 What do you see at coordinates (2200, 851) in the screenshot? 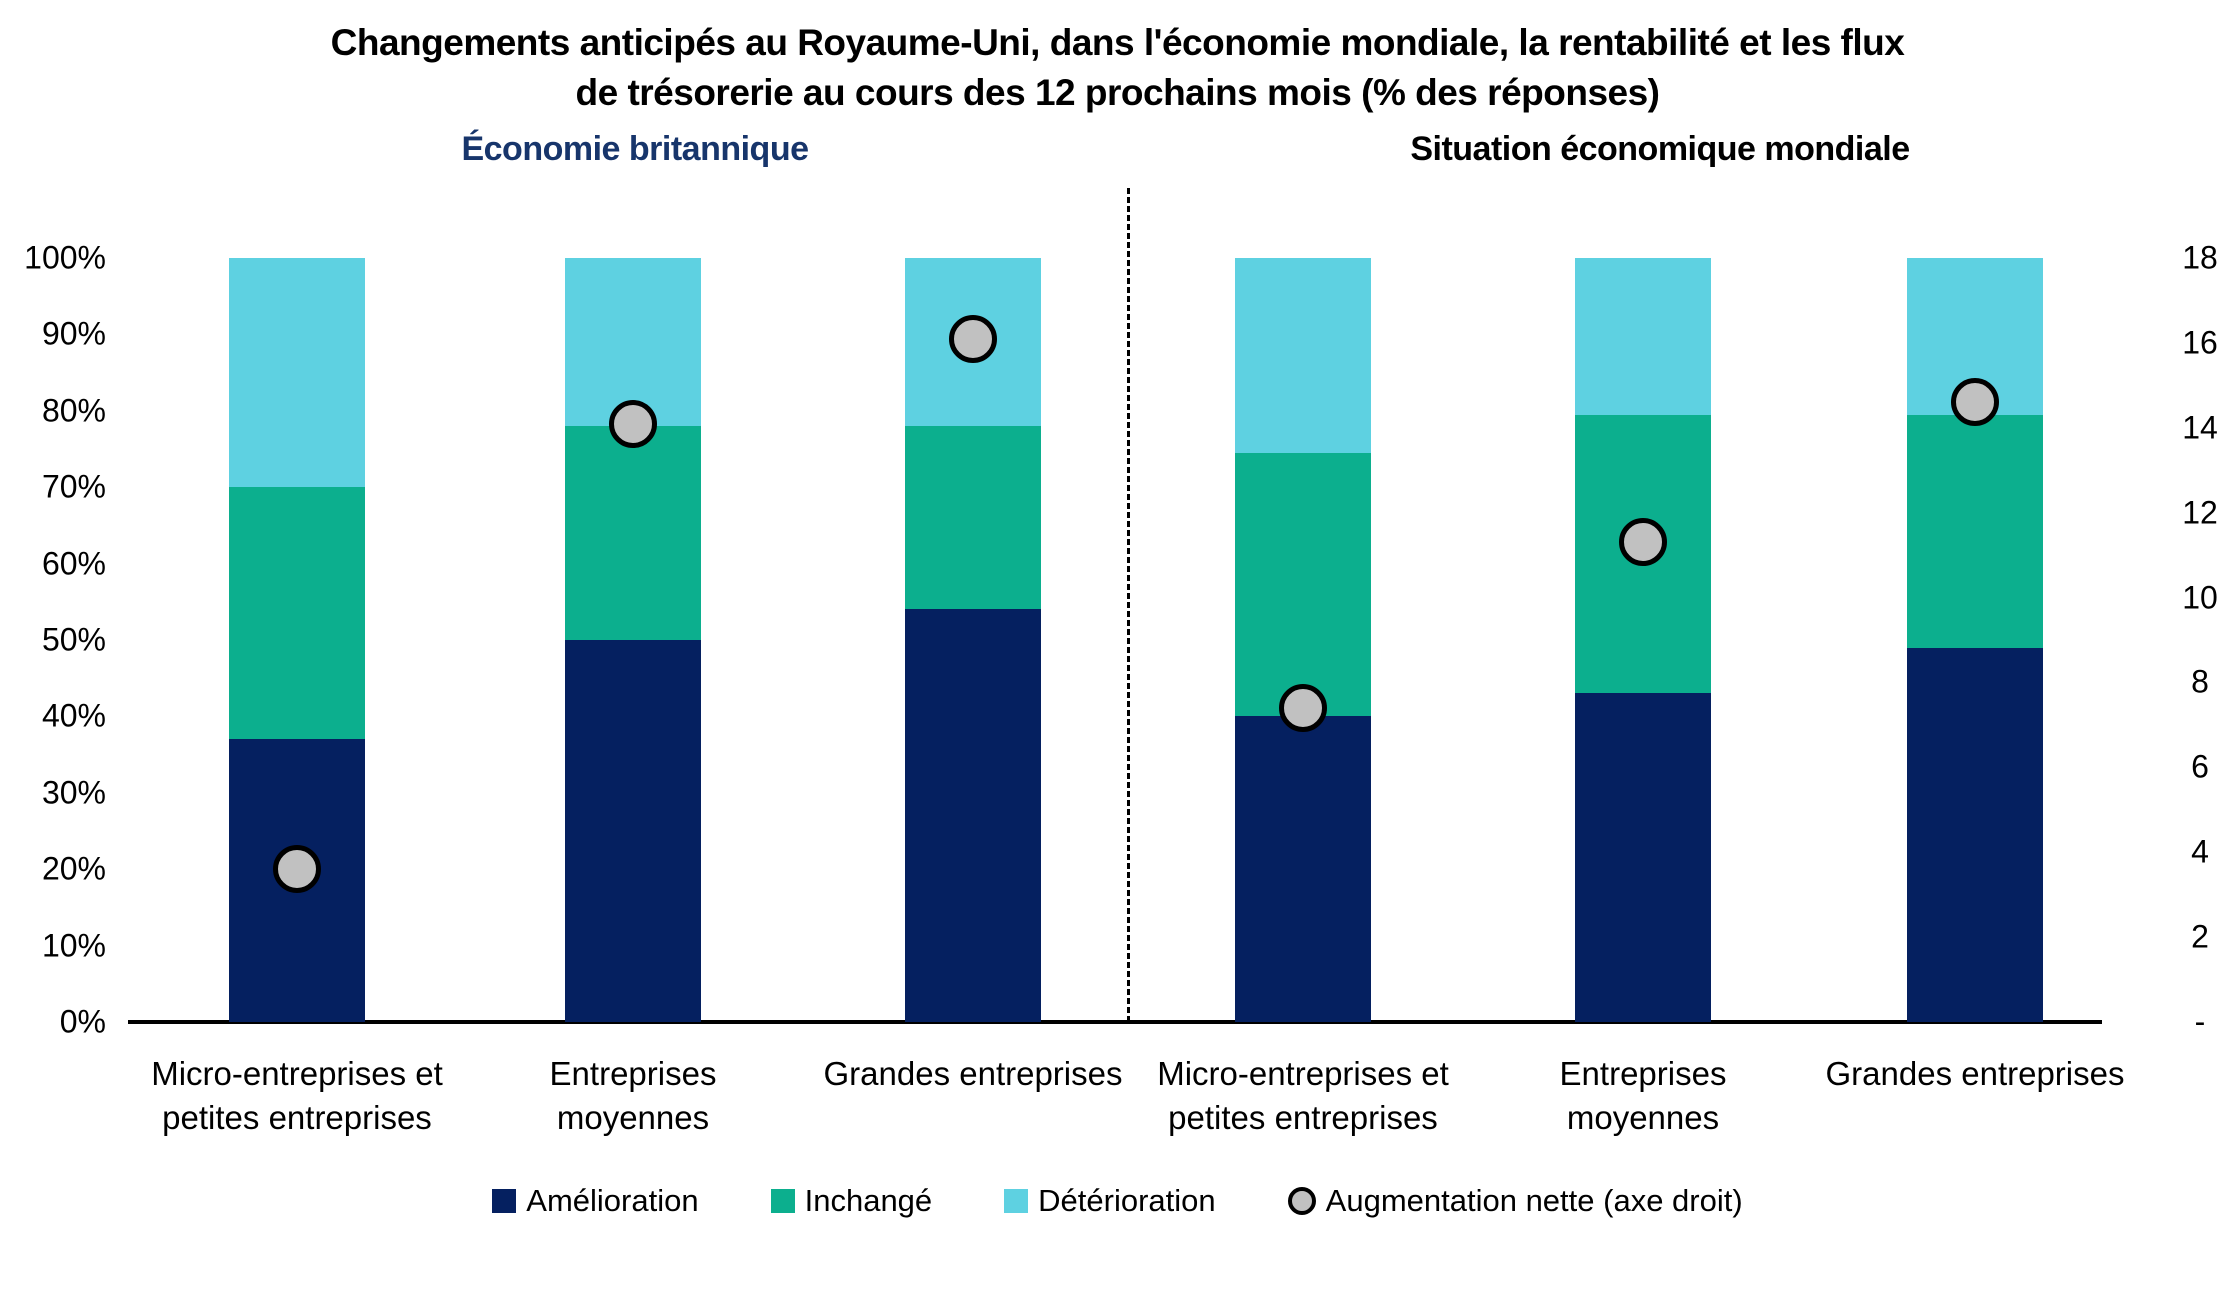
I see `right-axis-tick-label: 4` at bounding box center [2200, 851].